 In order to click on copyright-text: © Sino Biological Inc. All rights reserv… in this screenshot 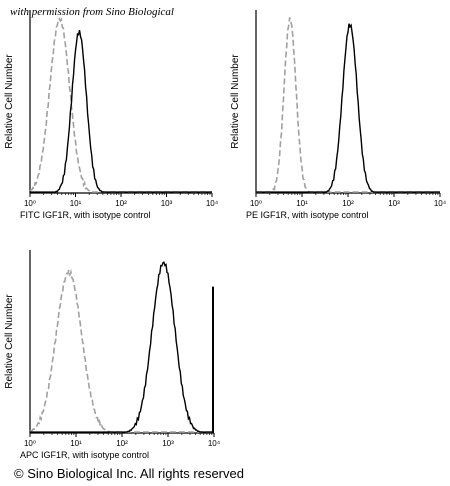, I will do `click(129, 473)`.